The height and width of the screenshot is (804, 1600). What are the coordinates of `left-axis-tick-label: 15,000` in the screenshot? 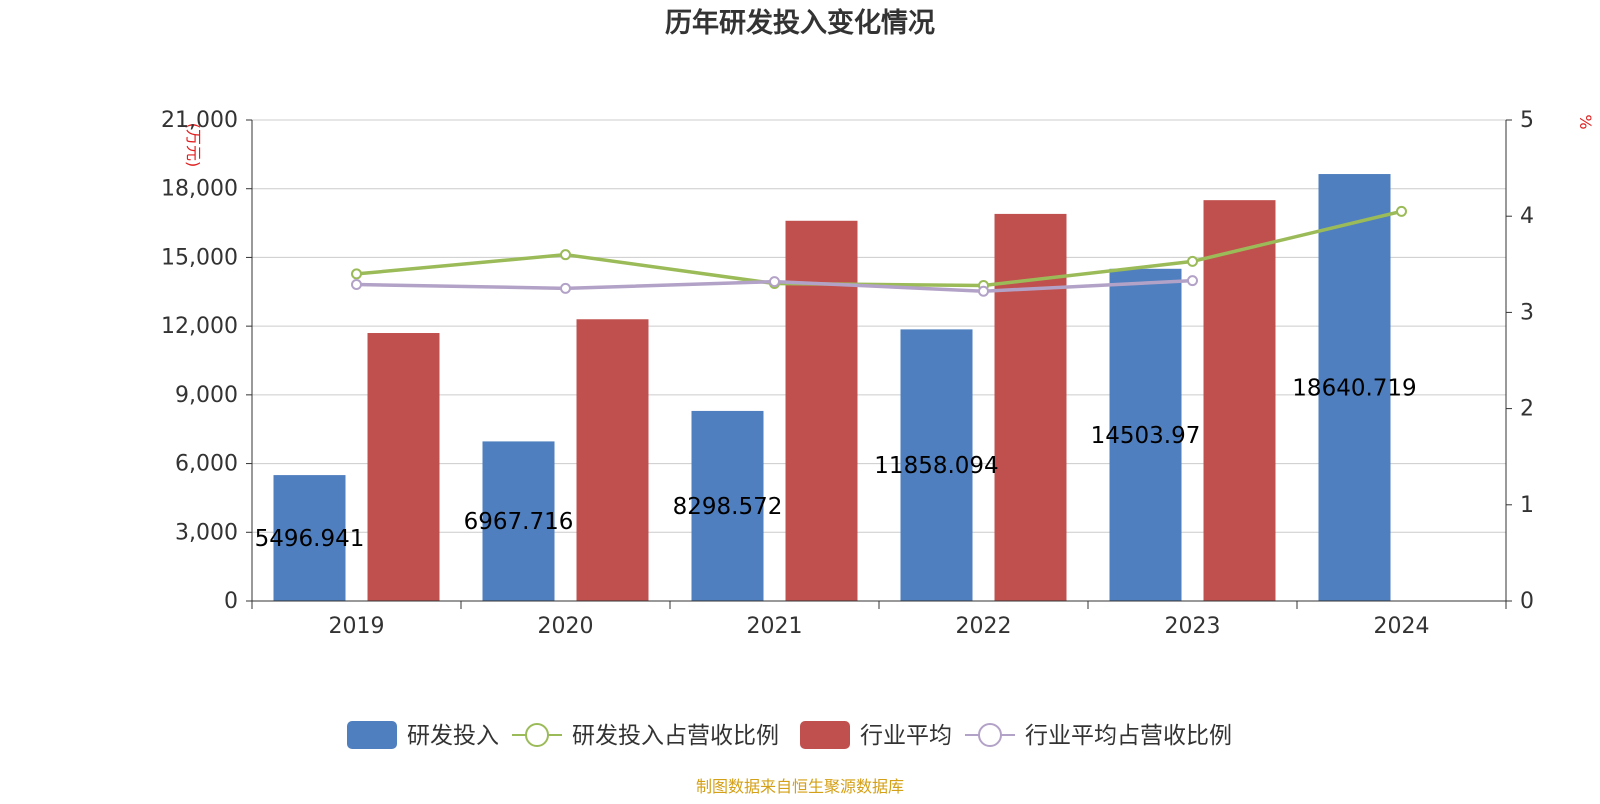 It's located at (199, 257).